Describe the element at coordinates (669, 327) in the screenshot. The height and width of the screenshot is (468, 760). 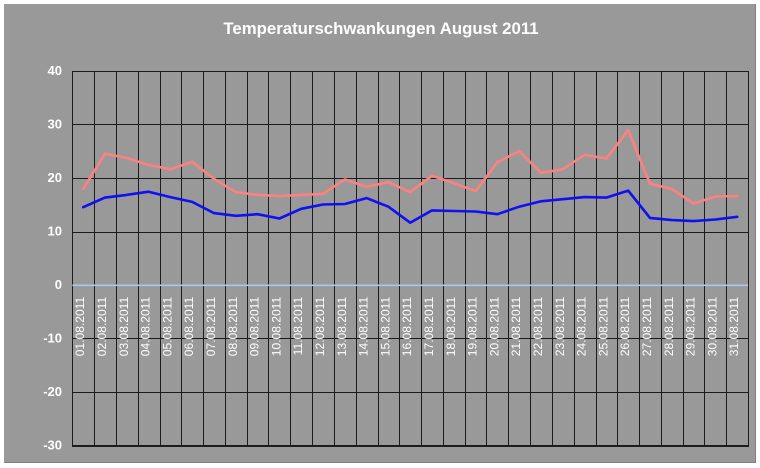
I see `svg-text: 28.08.2011` at that location.